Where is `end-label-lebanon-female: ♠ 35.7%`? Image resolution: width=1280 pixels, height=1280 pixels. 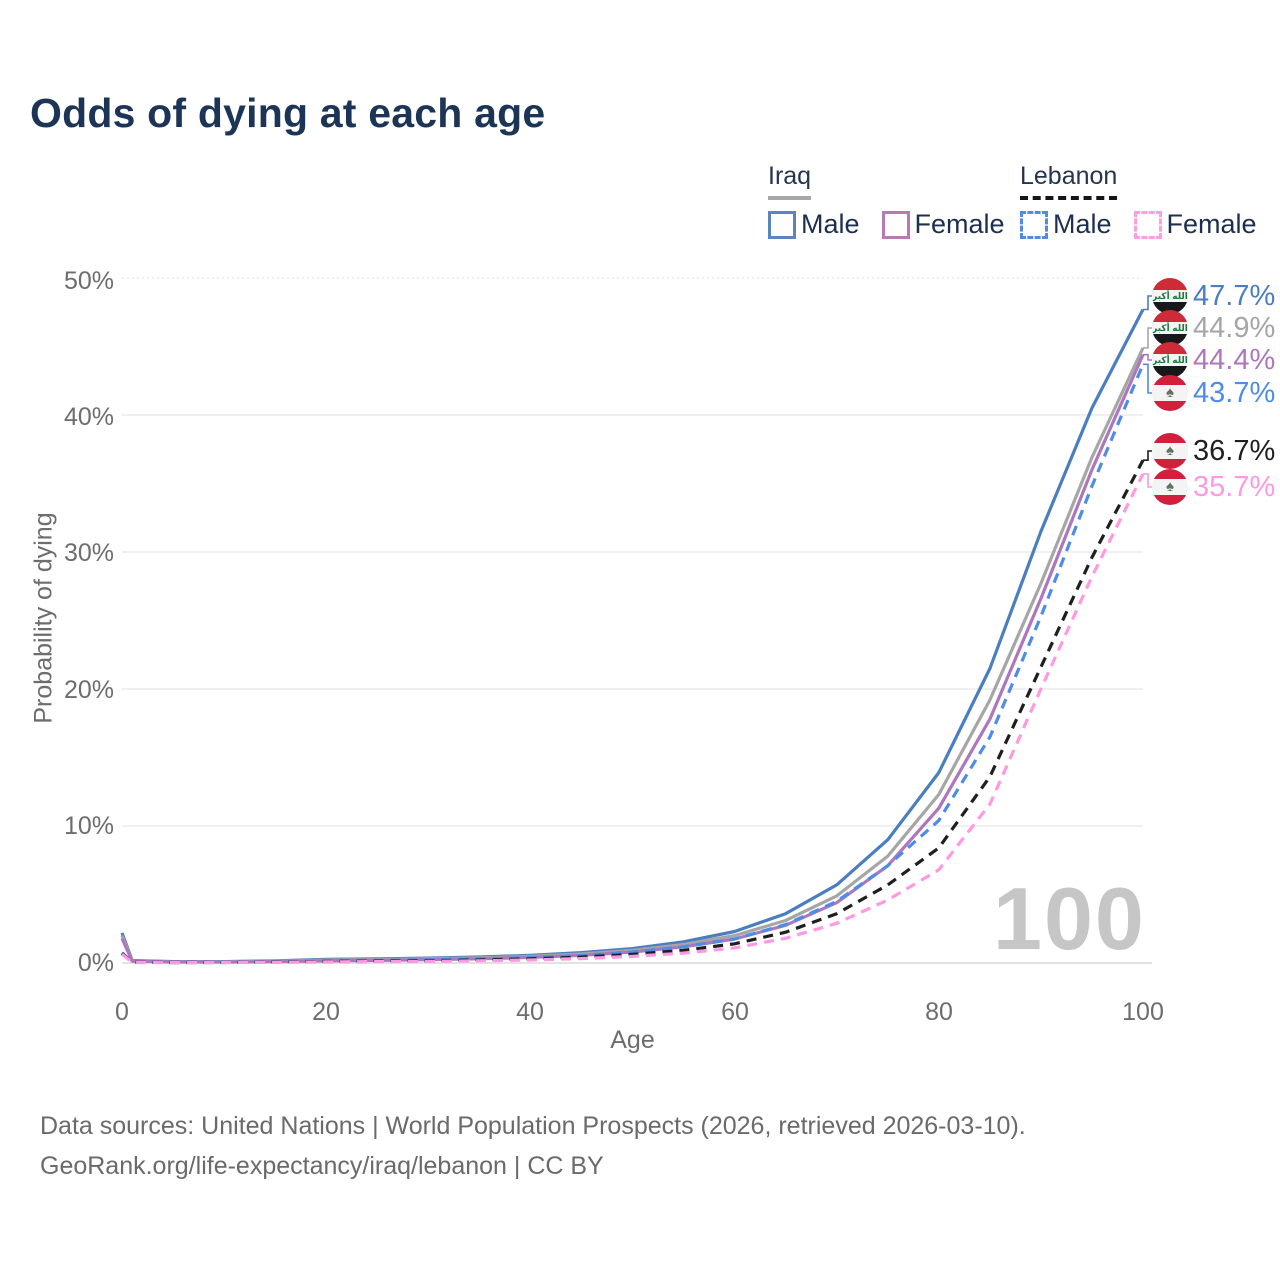 end-label-lebanon-female: ♠ 35.7% is located at coordinates (1213, 487).